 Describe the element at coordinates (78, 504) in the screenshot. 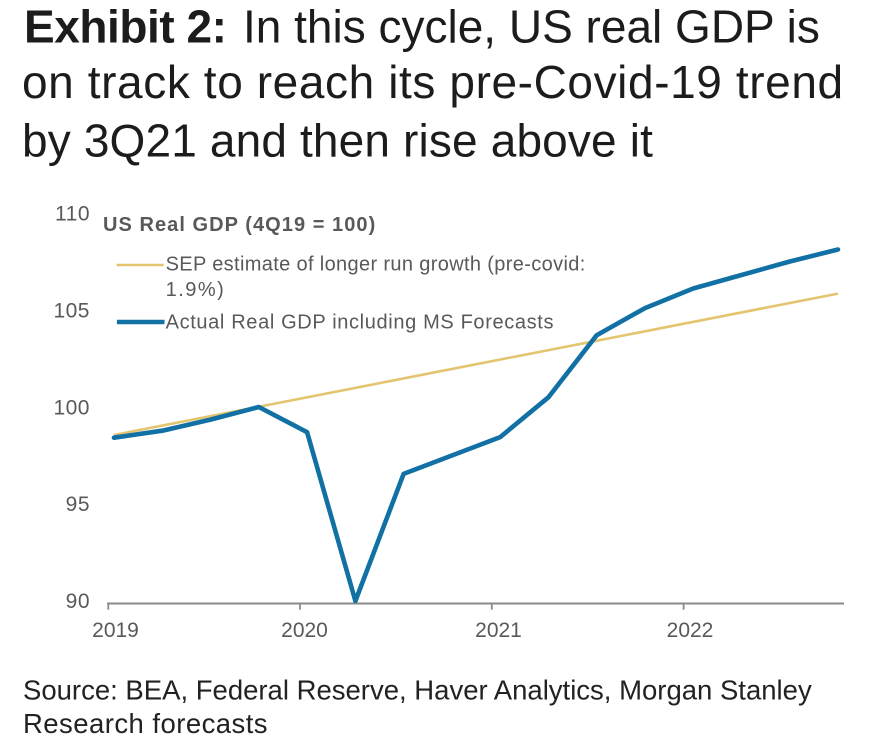

I see `svg-text: 95` at that location.